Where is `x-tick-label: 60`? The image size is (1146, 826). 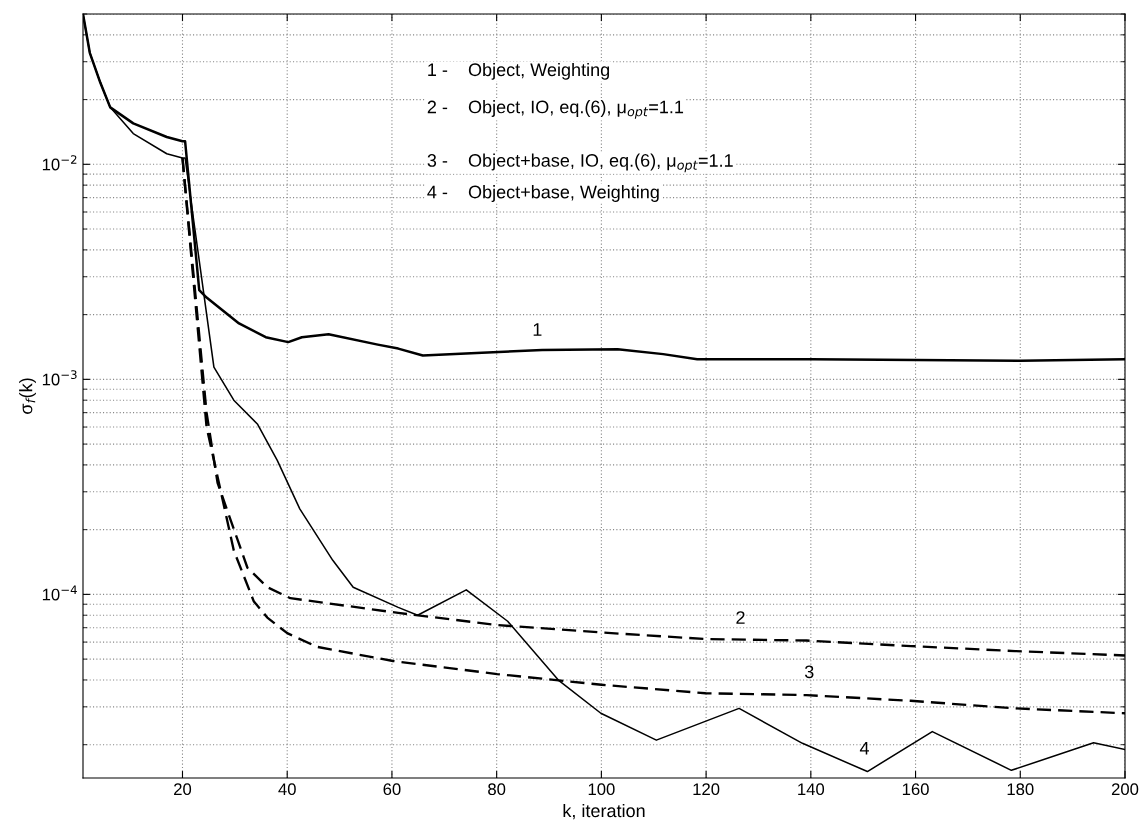 x-tick-label: 60 is located at coordinates (392, 789).